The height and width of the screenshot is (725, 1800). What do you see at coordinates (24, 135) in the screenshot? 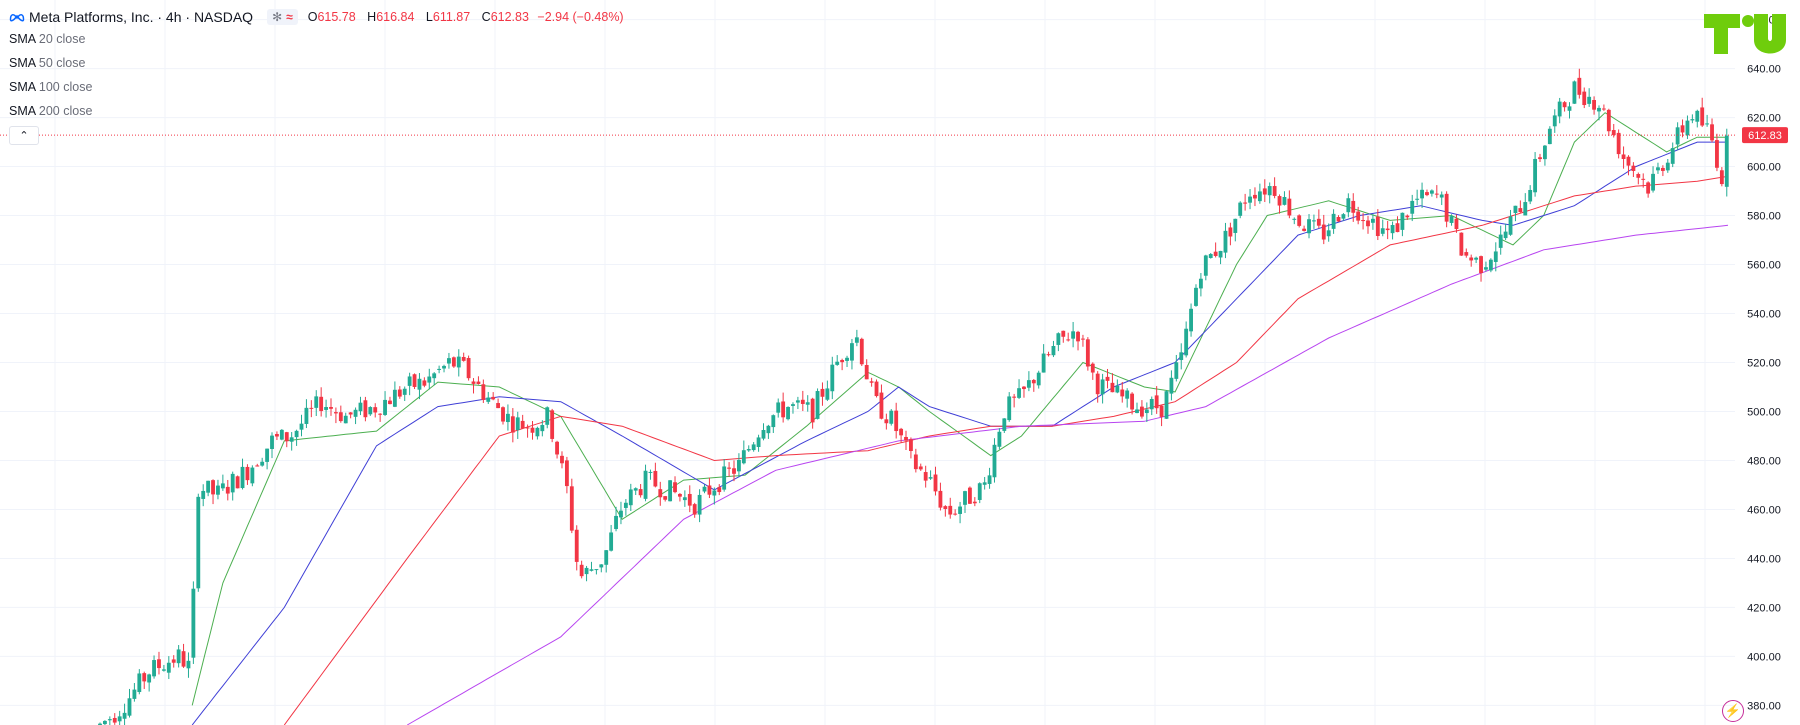
I see `collapse-indicators-button: ⌃` at bounding box center [24, 135].